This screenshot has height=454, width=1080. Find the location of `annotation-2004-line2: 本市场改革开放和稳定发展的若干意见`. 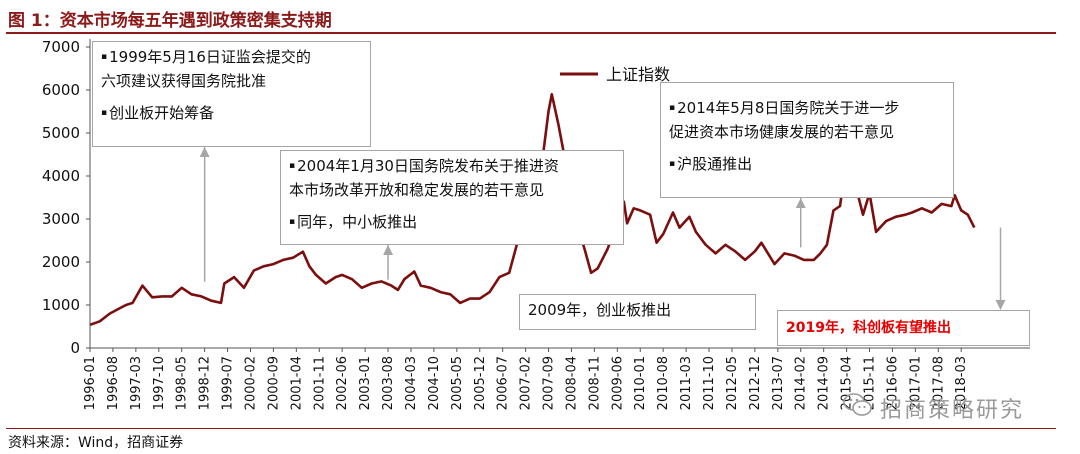

annotation-2004-line2: 本市场改革开放和稳定发展的若干意见 is located at coordinates (417, 190).